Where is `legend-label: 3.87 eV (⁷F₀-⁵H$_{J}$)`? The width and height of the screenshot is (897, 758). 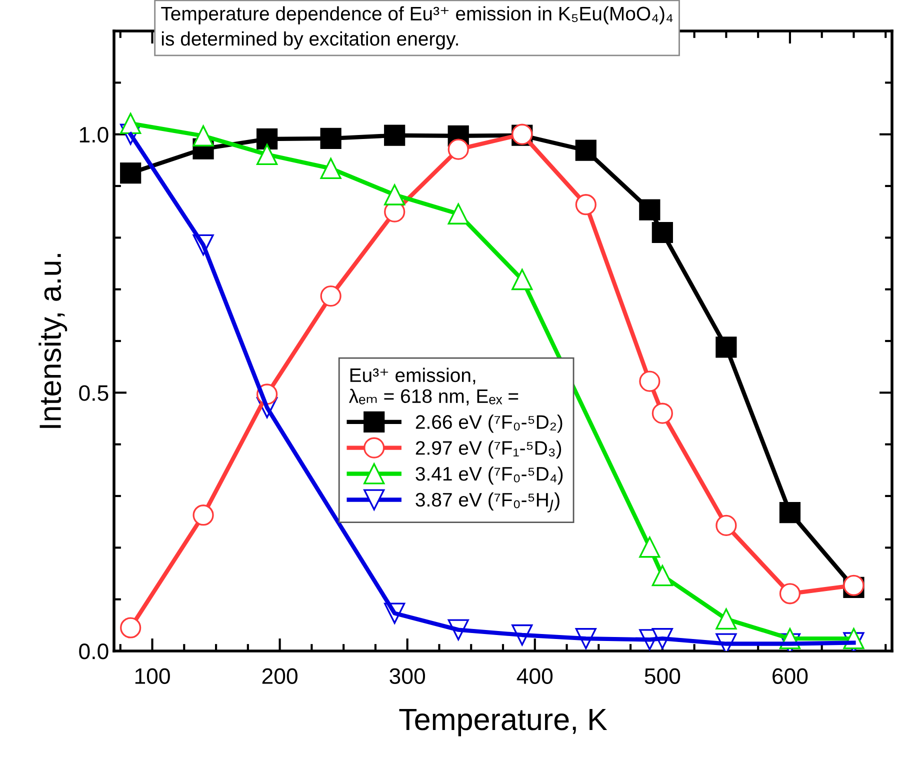
legend-label: 3.87 eV (⁷F₀-⁵H$_{J}$) is located at coordinates (488, 502).